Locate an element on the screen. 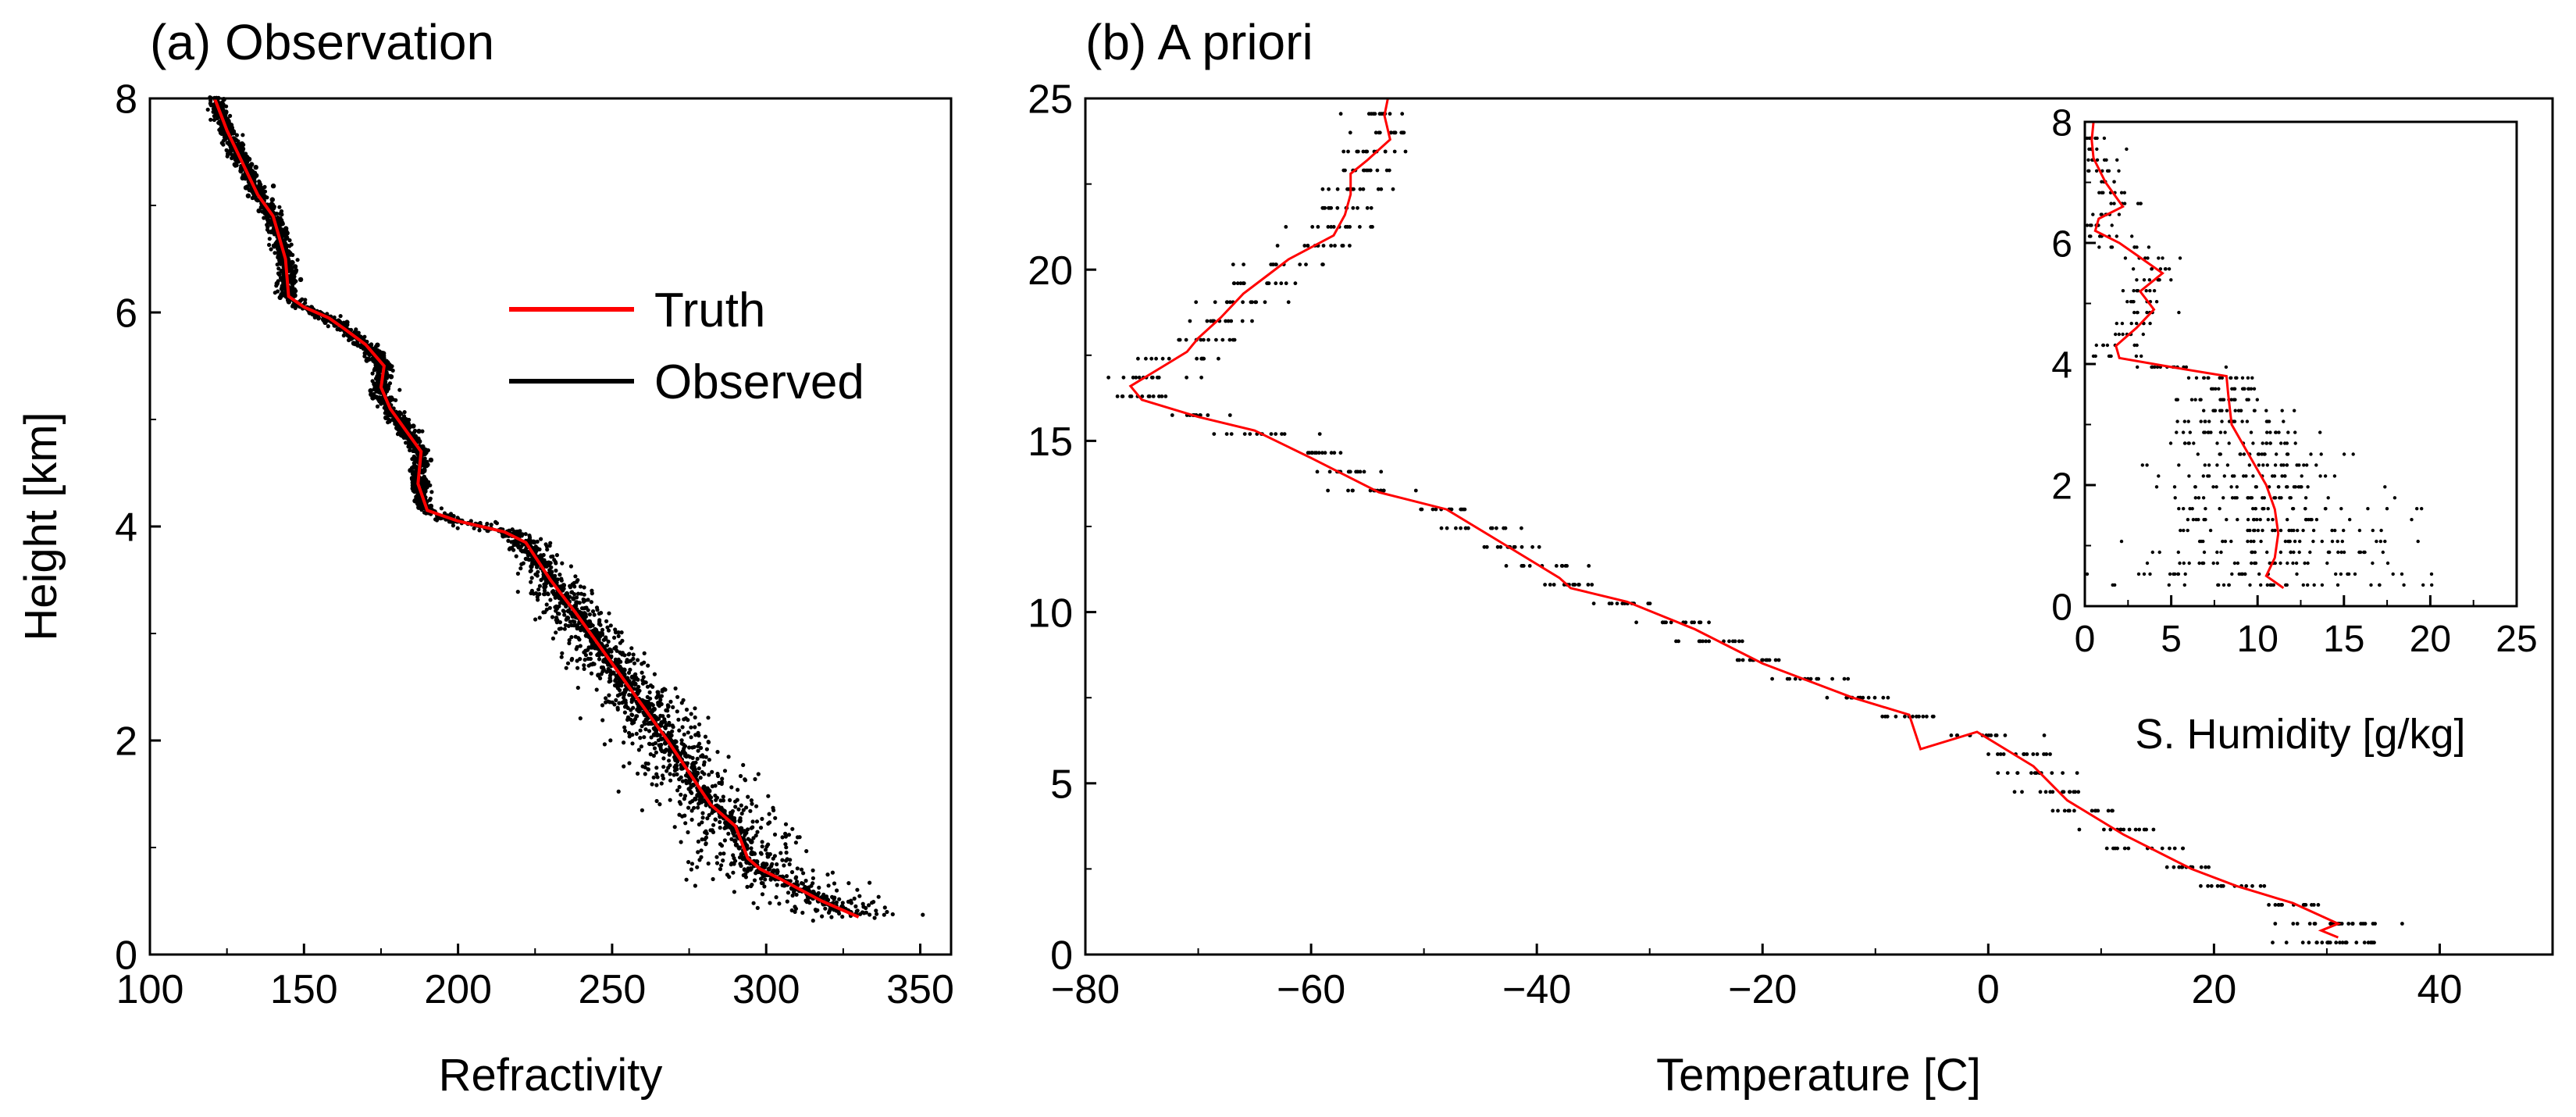  y-tick-label: 6 is located at coordinates (126, 314).